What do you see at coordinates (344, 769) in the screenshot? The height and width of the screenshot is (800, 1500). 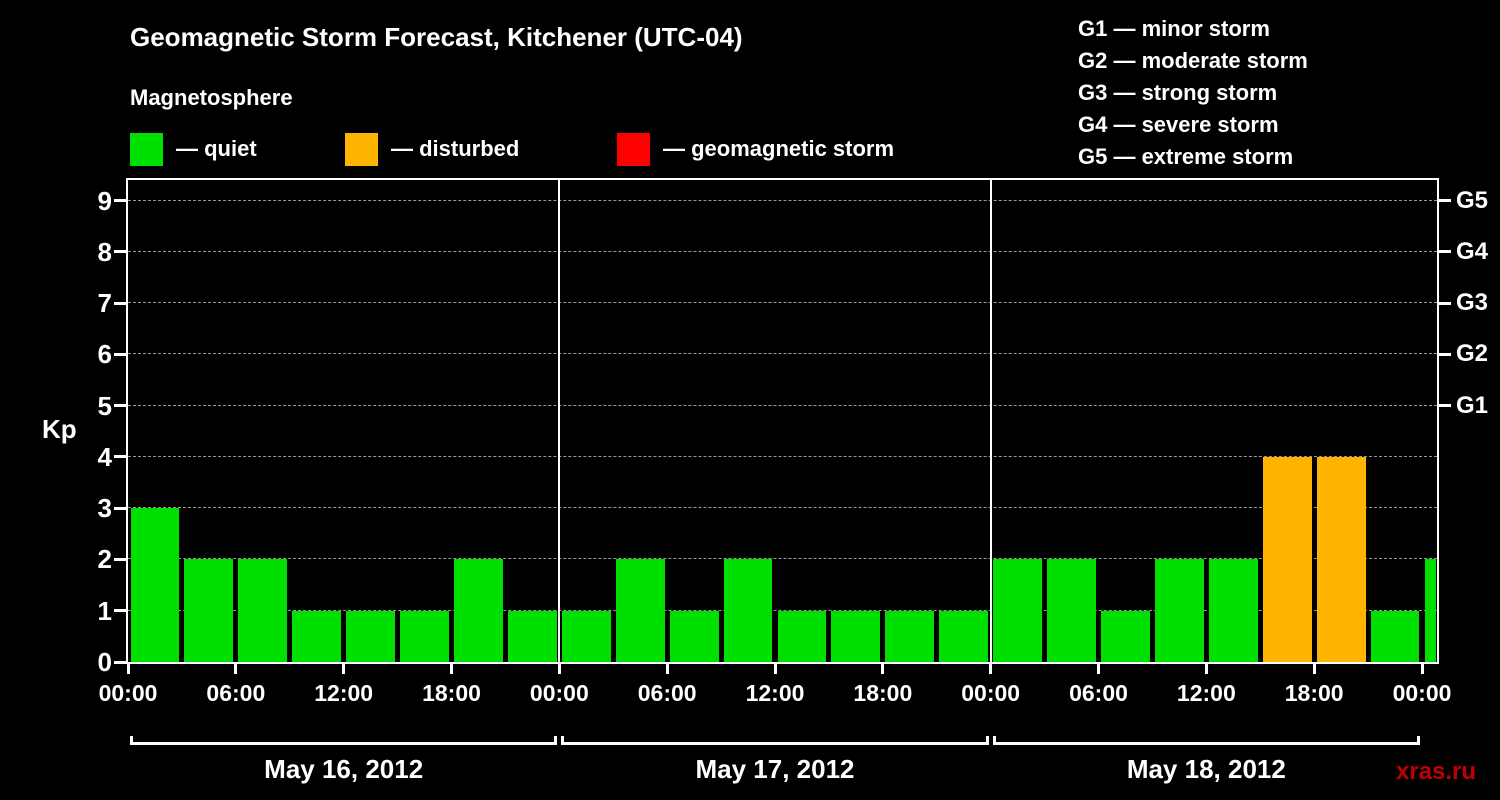 I see `day-date-label: May 16, 2012` at bounding box center [344, 769].